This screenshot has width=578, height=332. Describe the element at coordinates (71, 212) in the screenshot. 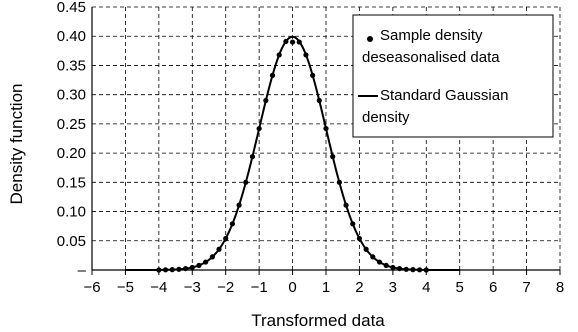

I see `y-tick-label: 0.10` at that location.